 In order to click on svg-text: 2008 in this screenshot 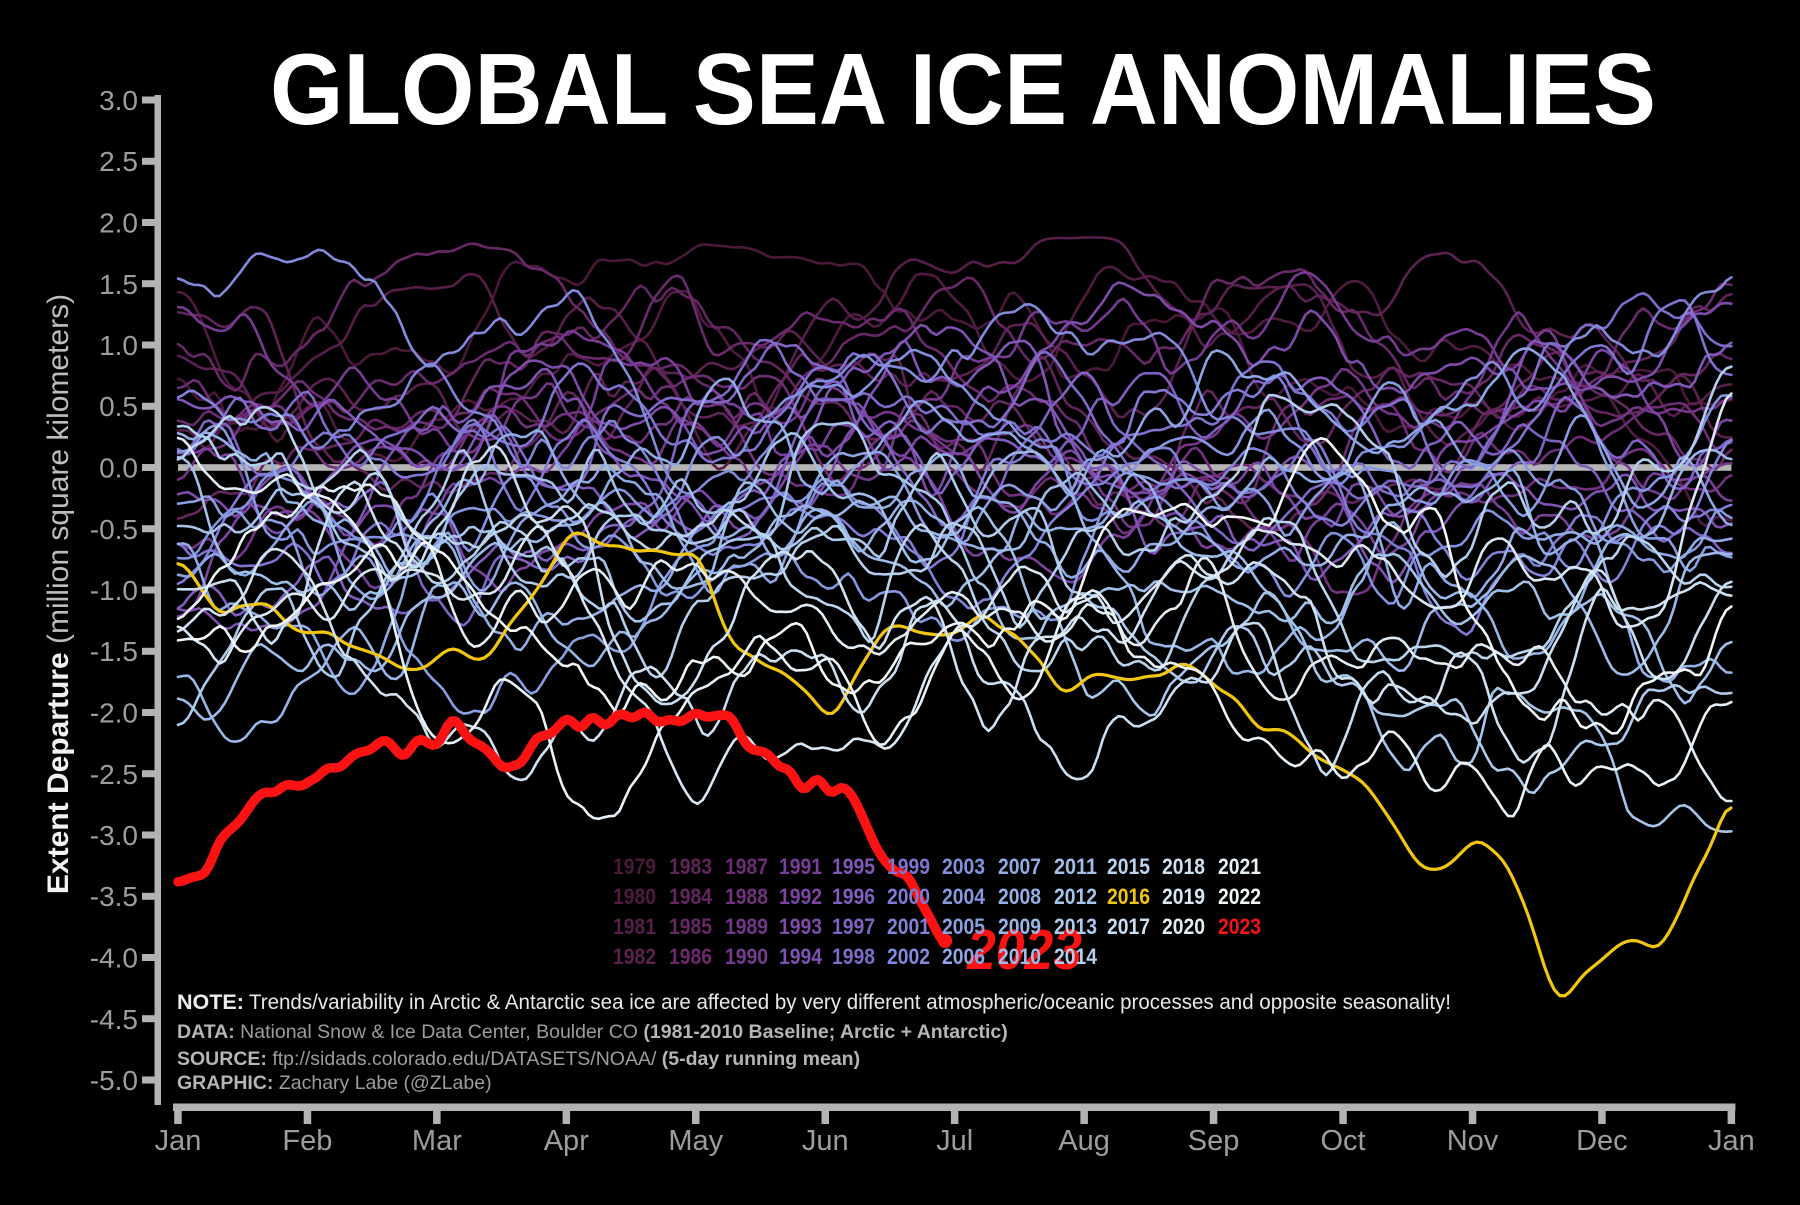, I will do `click(1019, 896)`.